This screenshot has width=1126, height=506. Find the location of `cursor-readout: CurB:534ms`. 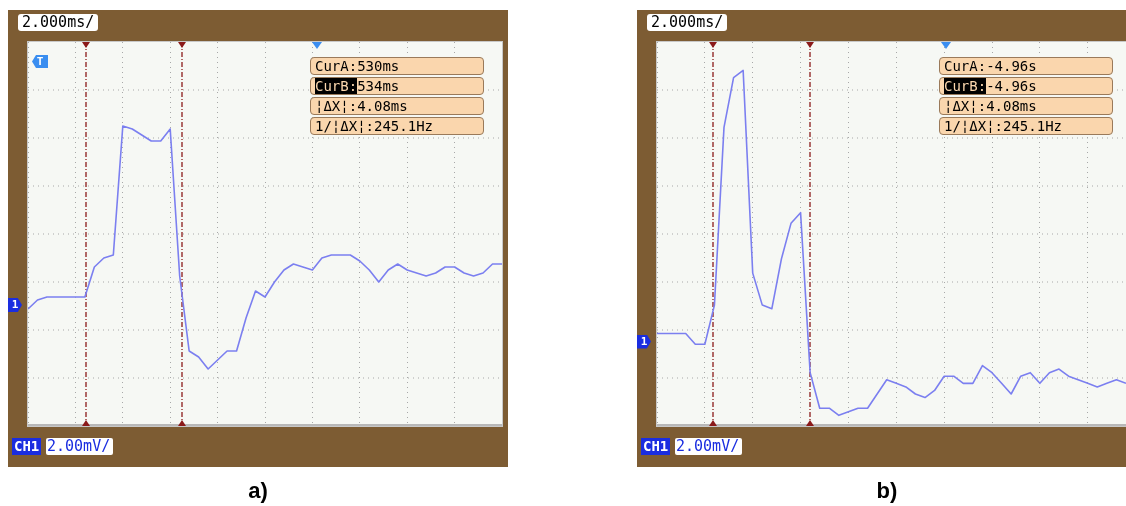

cursor-readout: CurB:534ms is located at coordinates (397, 86).